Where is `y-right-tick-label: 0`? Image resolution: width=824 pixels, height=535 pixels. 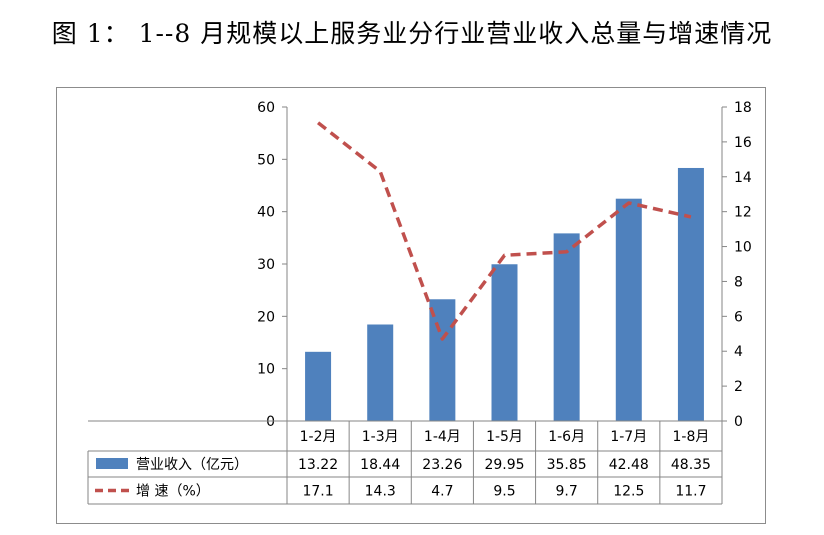
y-right-tick-label: 0 is located at coordinates (738, 422).